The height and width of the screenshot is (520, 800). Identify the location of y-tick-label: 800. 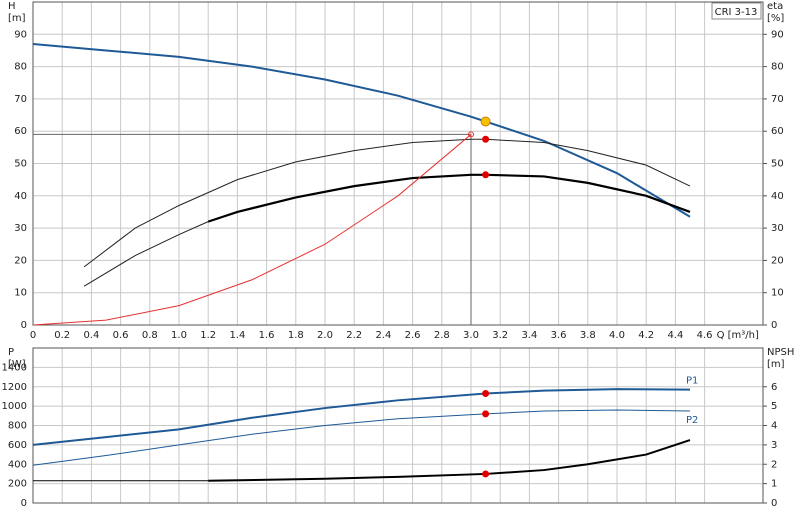
(17, 426).